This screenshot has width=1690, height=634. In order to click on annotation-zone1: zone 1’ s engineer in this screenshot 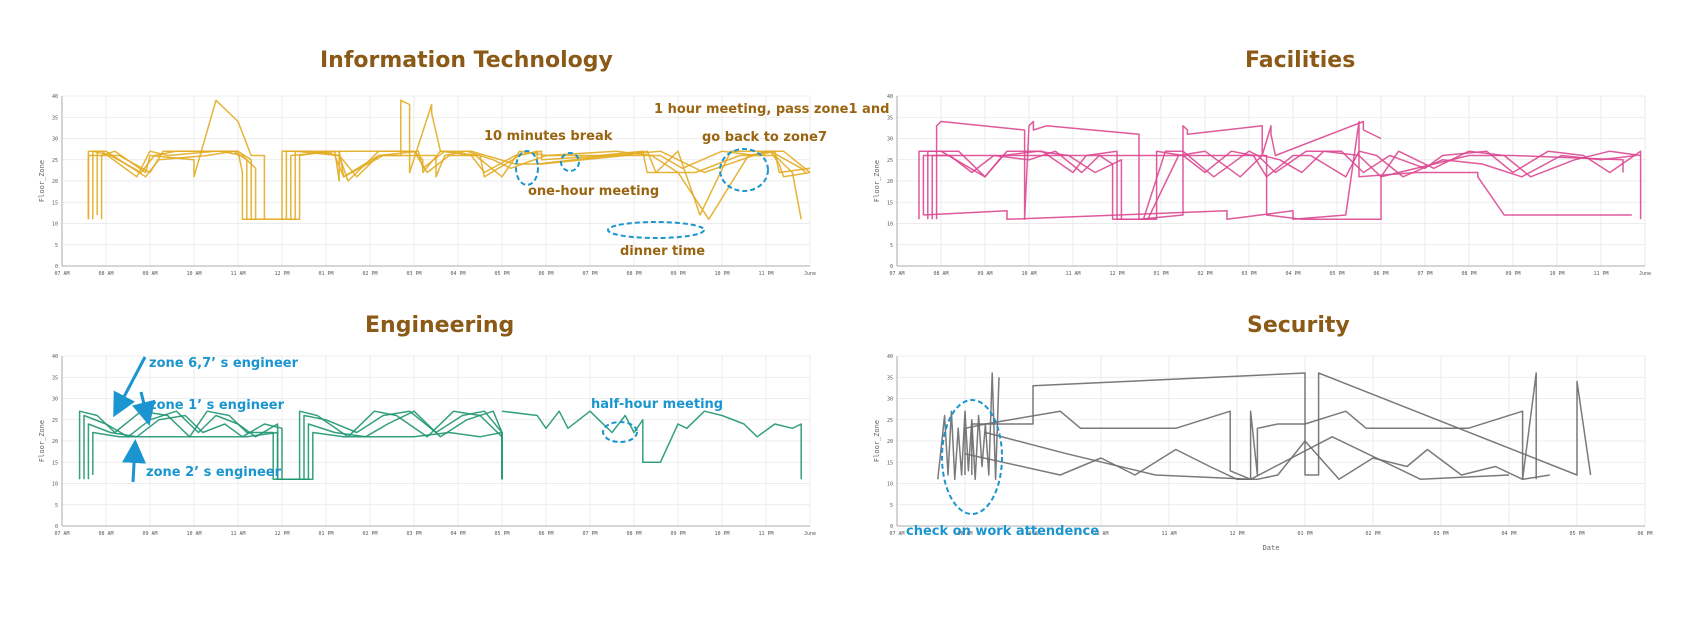, I will do `click(217, 405)`.